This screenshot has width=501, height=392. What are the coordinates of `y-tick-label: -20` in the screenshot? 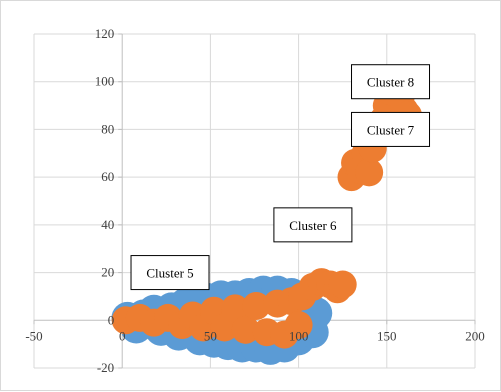 It's located at (105, 367).